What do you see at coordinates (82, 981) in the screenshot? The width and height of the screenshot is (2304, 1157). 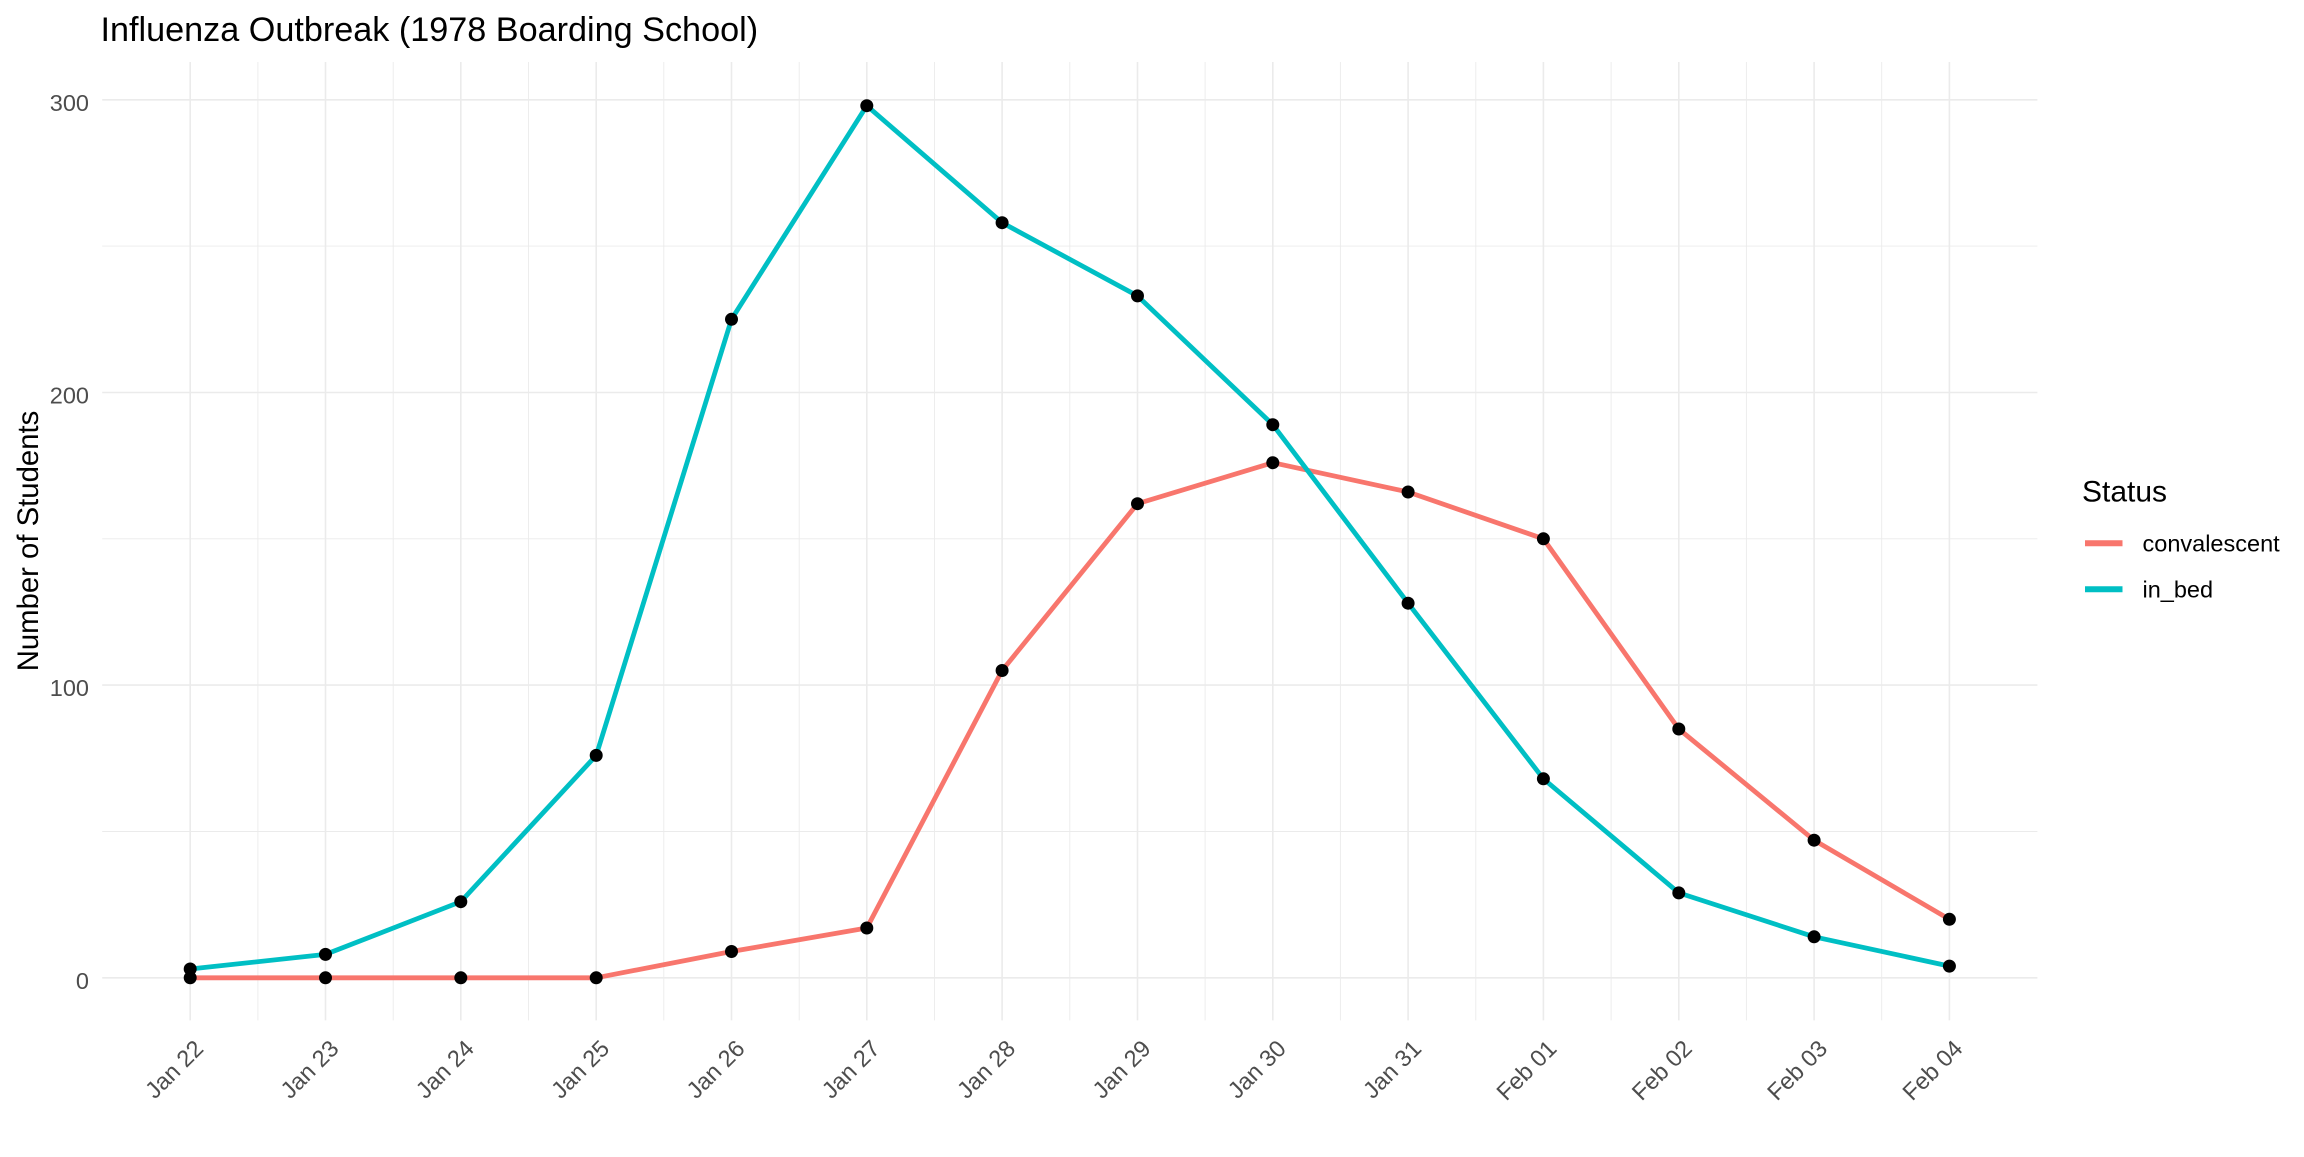 I see `svg-text: 0` at bounding box center [82, 981].